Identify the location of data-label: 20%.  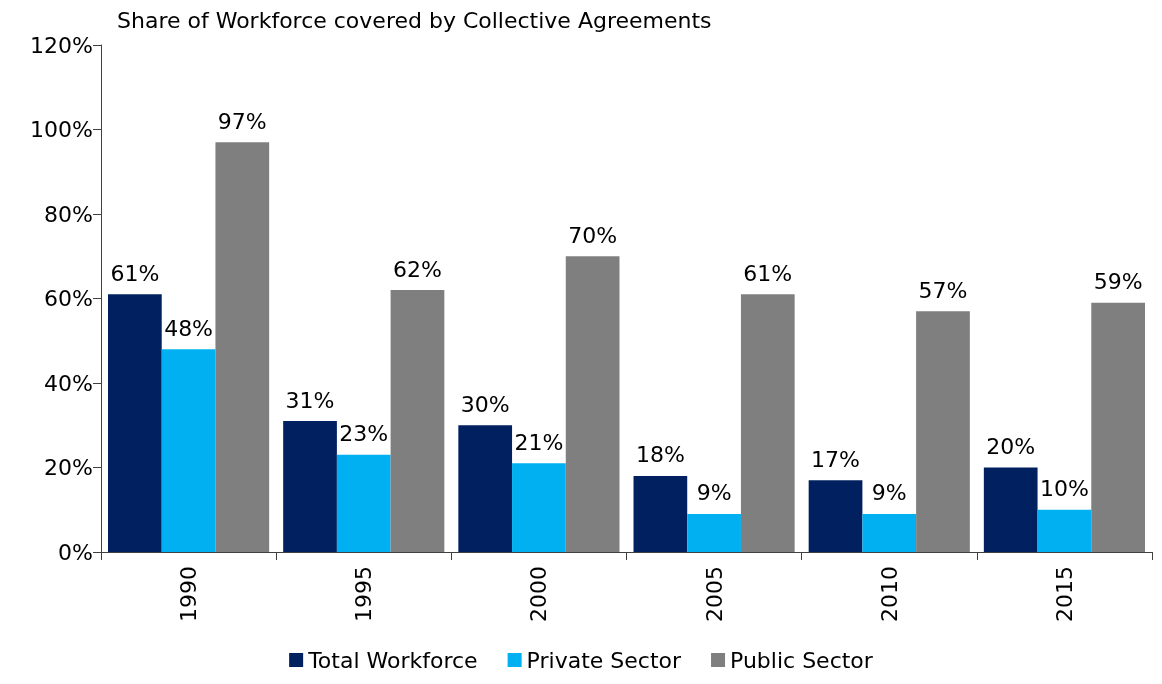
(1011, 446).